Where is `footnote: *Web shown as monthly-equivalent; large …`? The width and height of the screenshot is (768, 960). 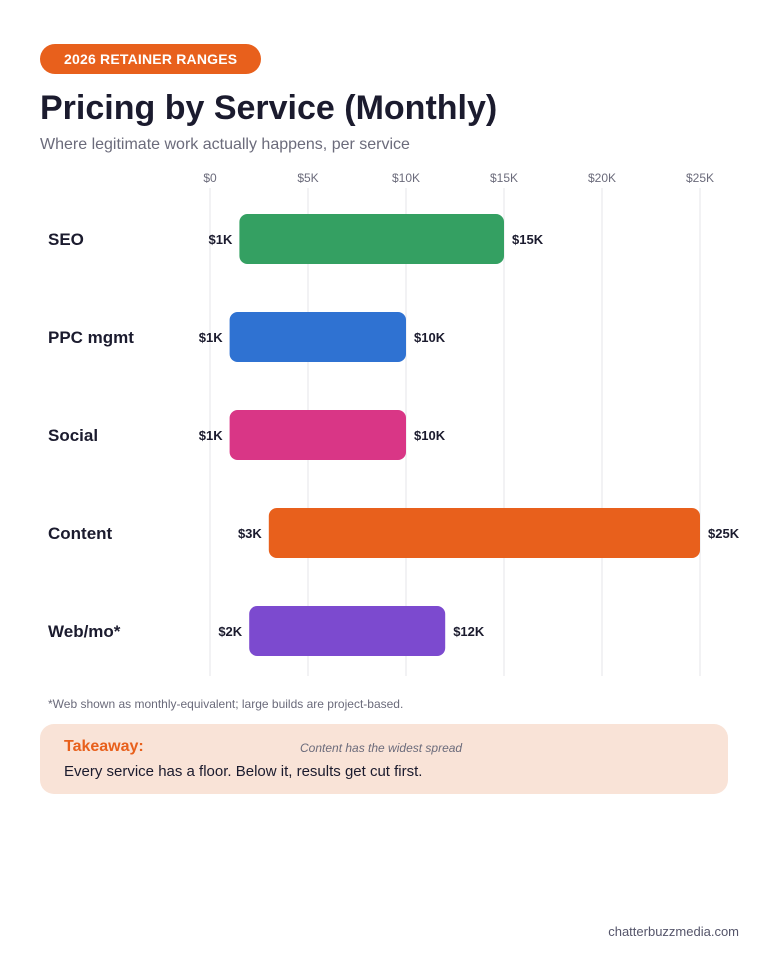
footnote: *Web shown as monthly-equivalent; large … is located at coordinates (226, 704).